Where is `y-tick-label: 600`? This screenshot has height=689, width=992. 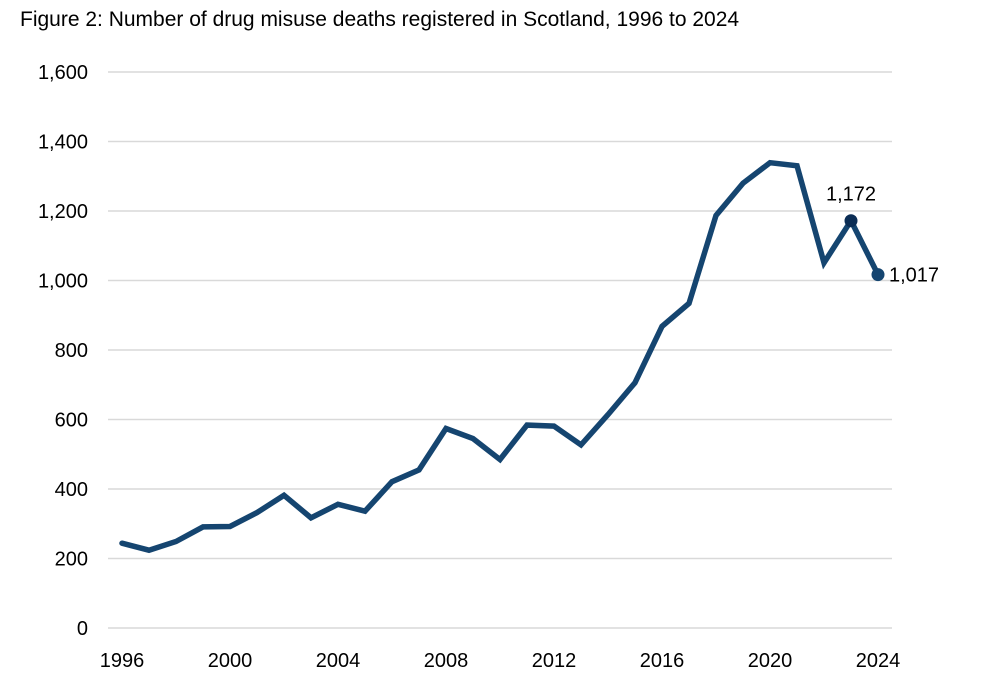
y-tick-label: 600 is located at coordinates (71, 421).